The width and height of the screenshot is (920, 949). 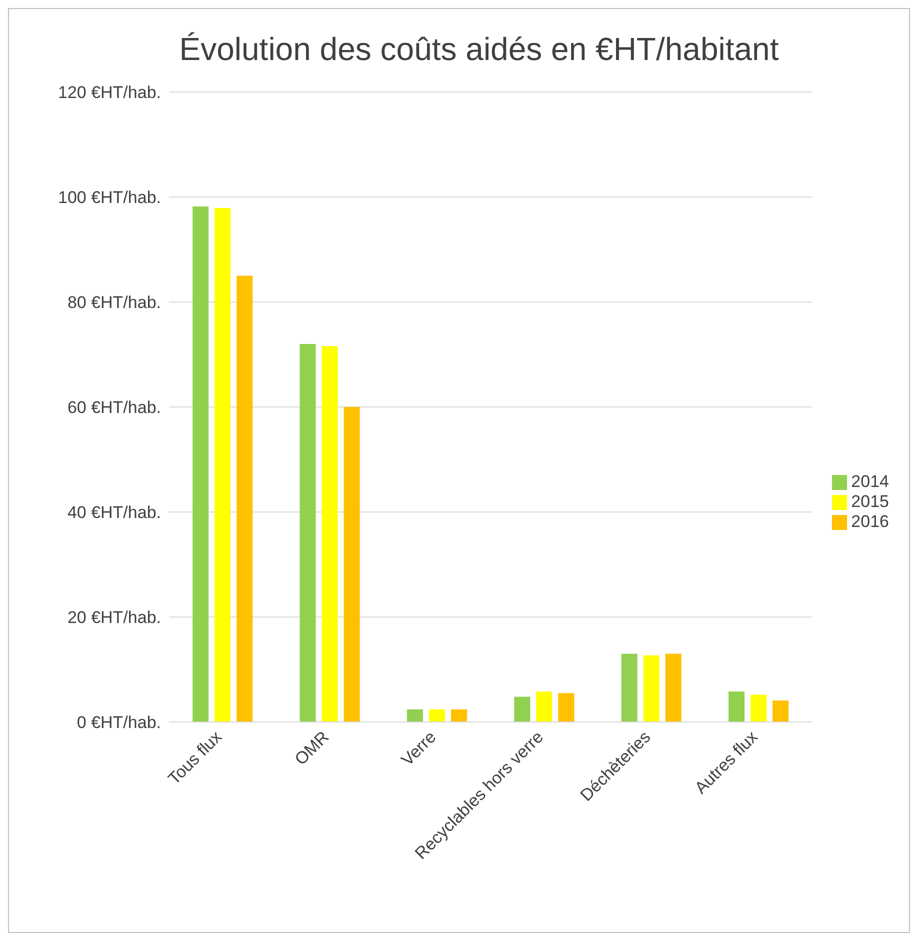 I want to click on legend-label: 2014, so click(x=870, y=481).